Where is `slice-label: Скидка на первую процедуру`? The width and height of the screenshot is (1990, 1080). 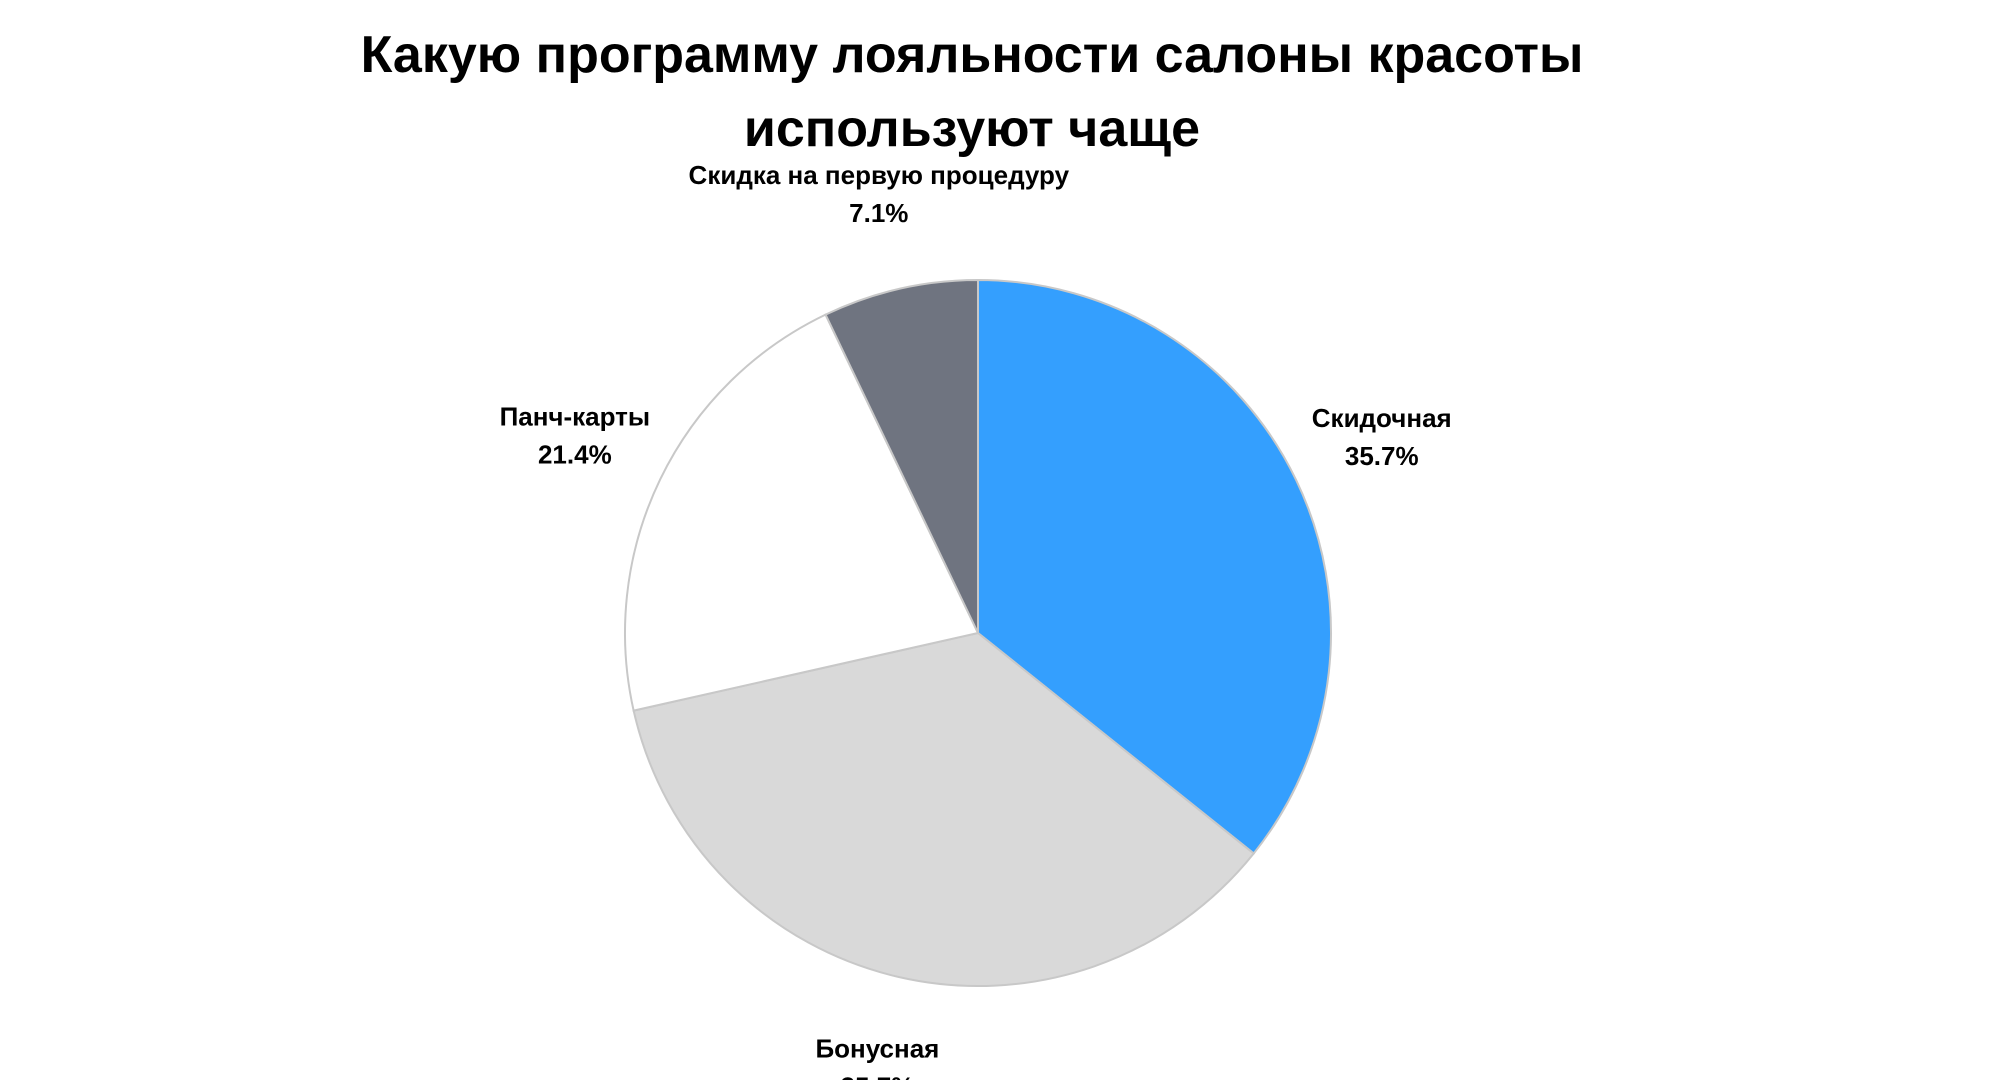 slice-label: Скидка на первую процедуру is located at coordinates (879, 175).